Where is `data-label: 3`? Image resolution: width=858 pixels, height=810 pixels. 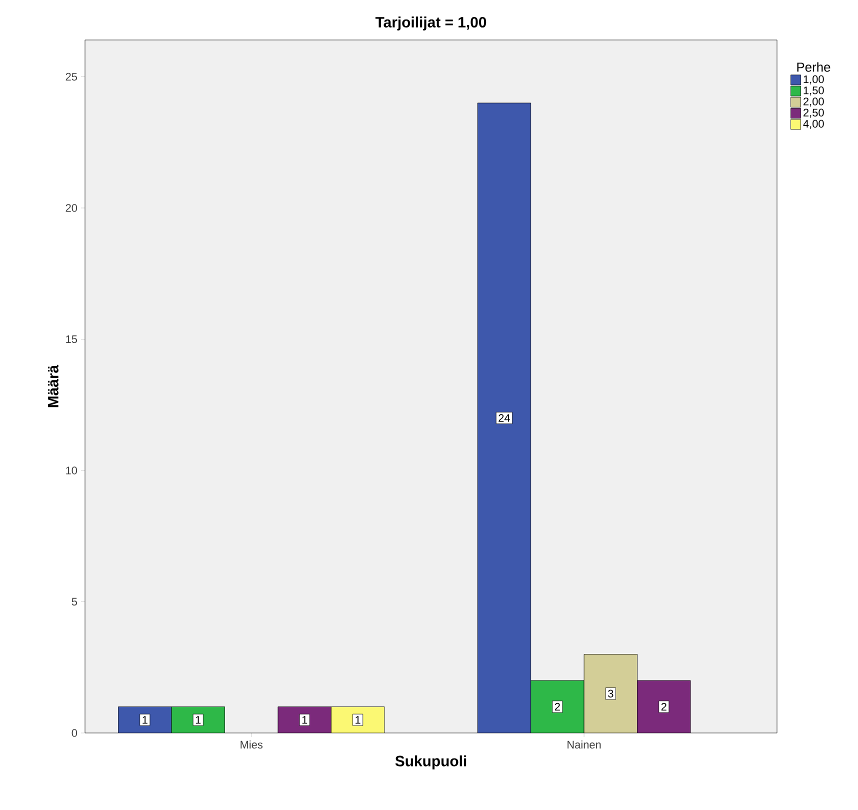 data-label: 3 is located at coordinates (611, 694).